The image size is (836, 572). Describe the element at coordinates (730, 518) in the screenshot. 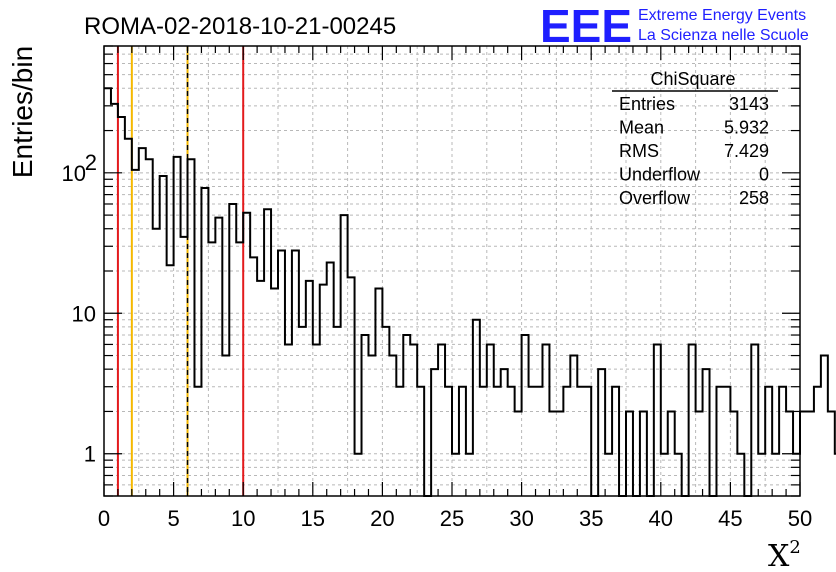

I see `x-tick-label: 45` at that location.